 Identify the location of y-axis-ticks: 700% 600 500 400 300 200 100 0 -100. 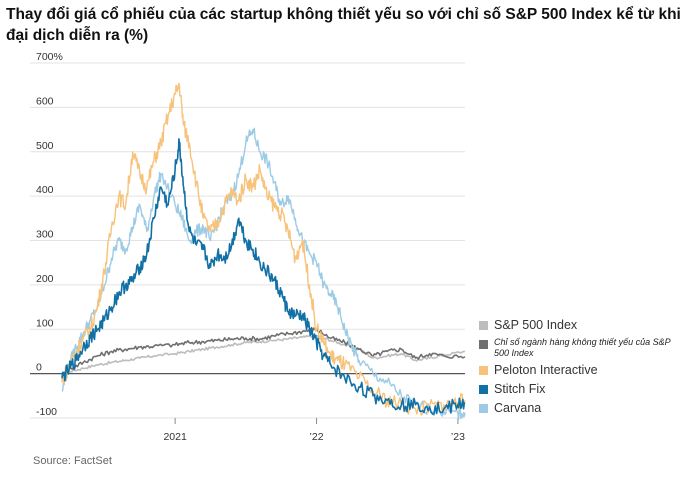
(49, 234).